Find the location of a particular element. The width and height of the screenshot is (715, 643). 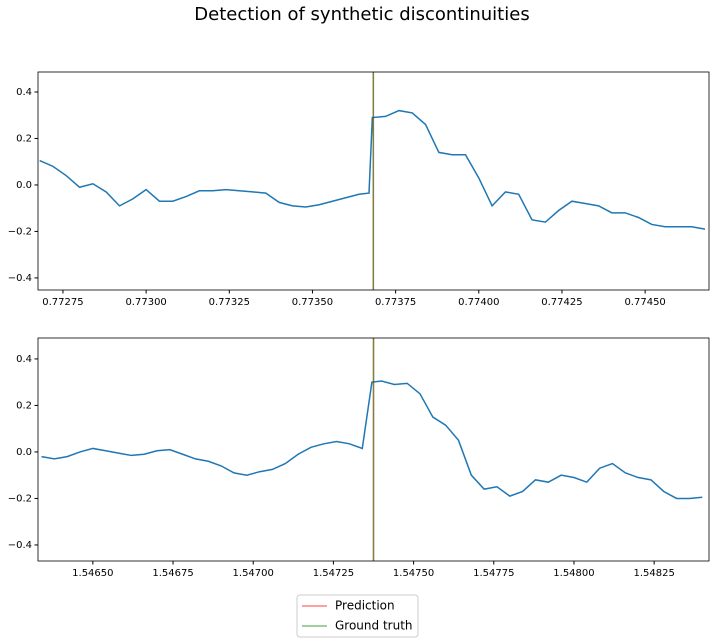

x-tick-label: 0.77275 is located at coordinates (62, 302).